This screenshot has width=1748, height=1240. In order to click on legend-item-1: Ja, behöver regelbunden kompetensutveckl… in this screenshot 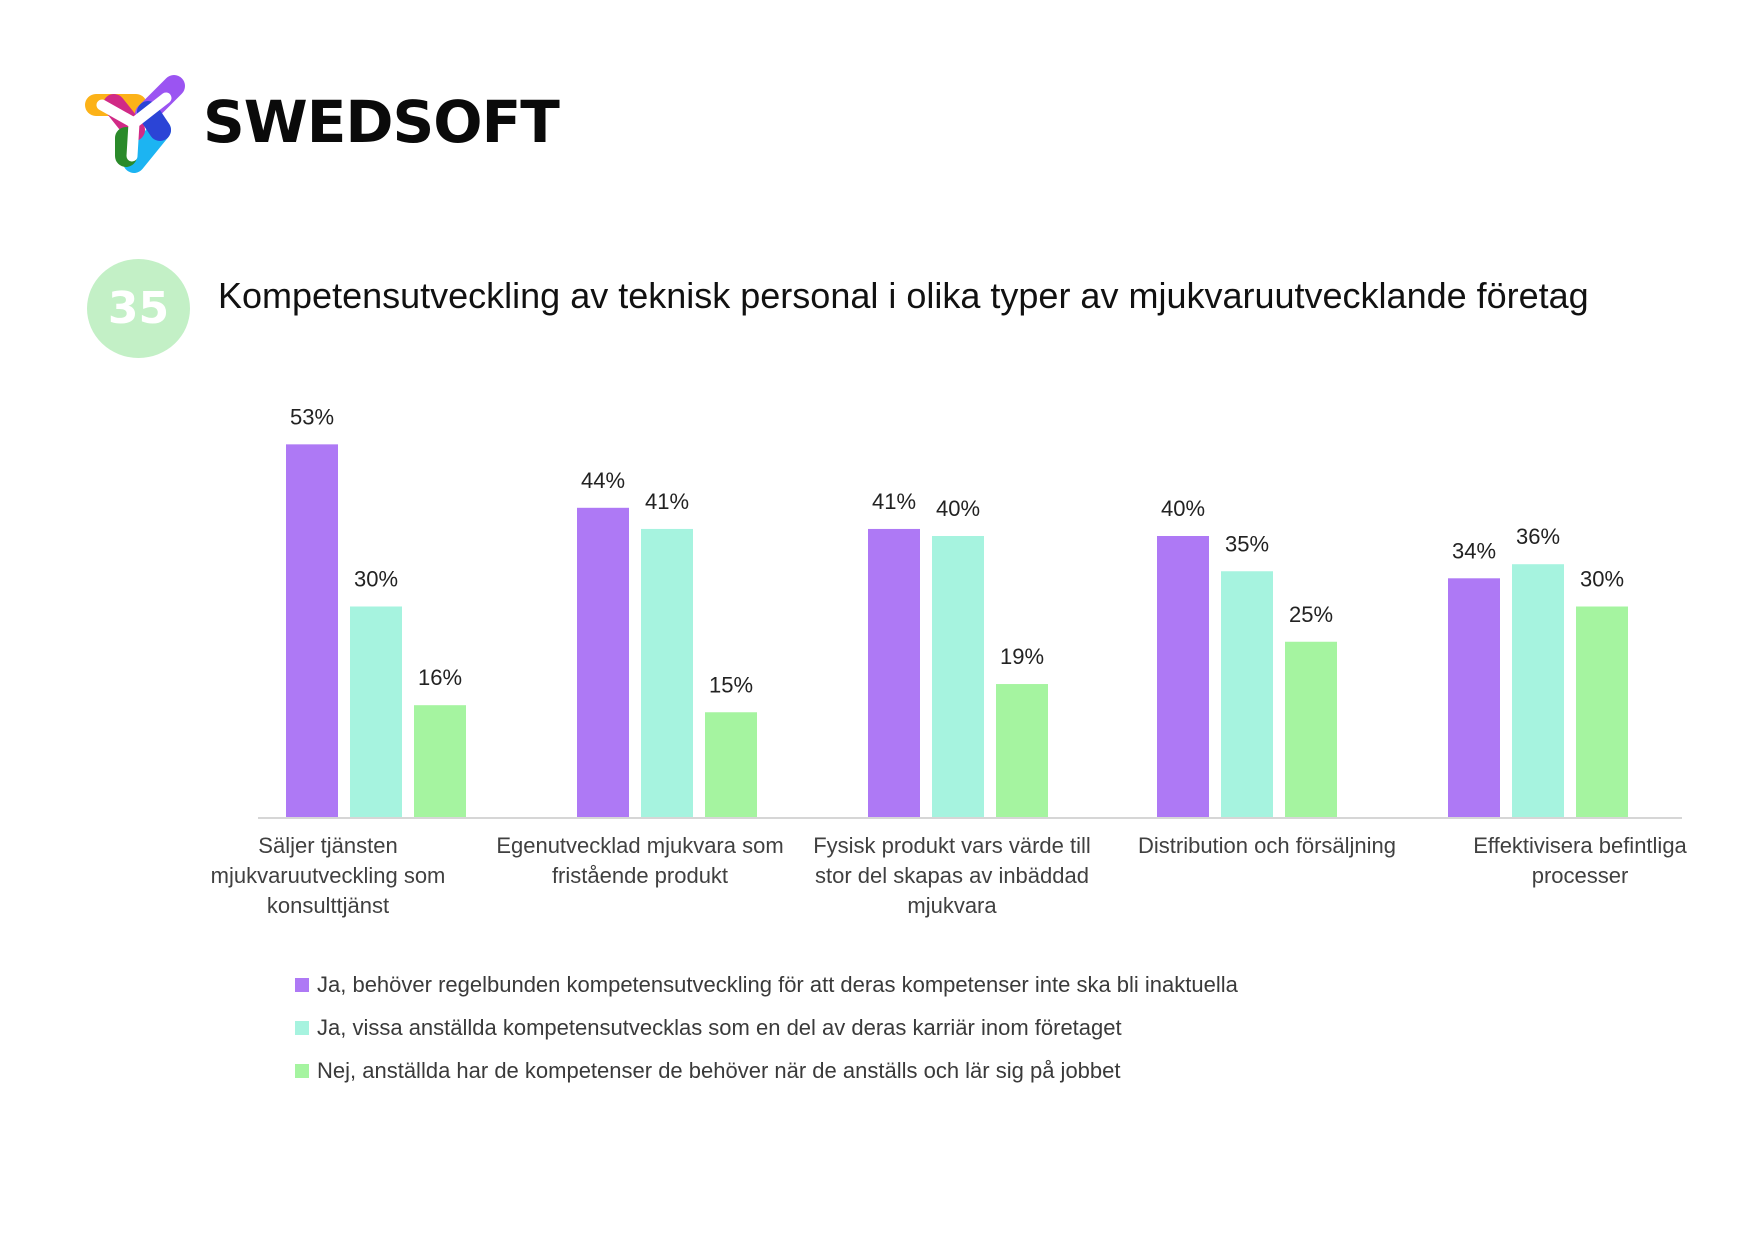, I will do `click(766, 984)`.